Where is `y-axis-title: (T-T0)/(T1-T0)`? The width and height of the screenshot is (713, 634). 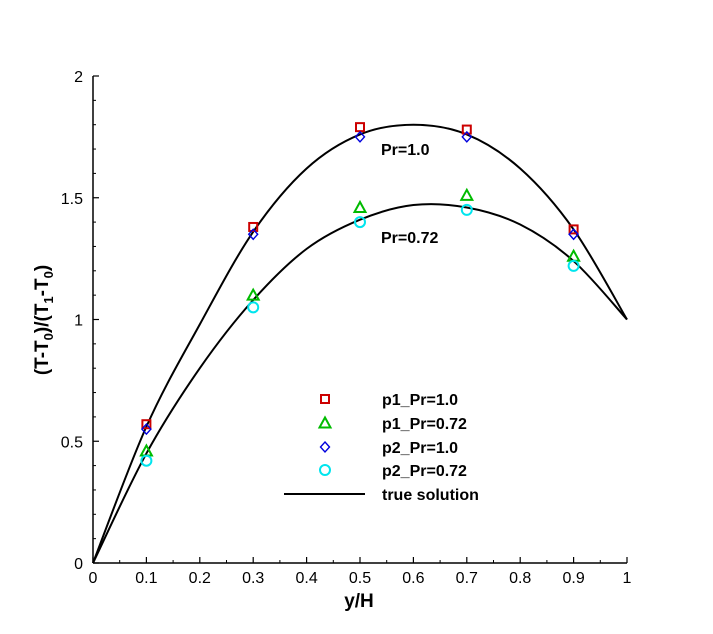
y-axis-title: (T-T0)/(T1-T0) is located at coordinates (44, 320).